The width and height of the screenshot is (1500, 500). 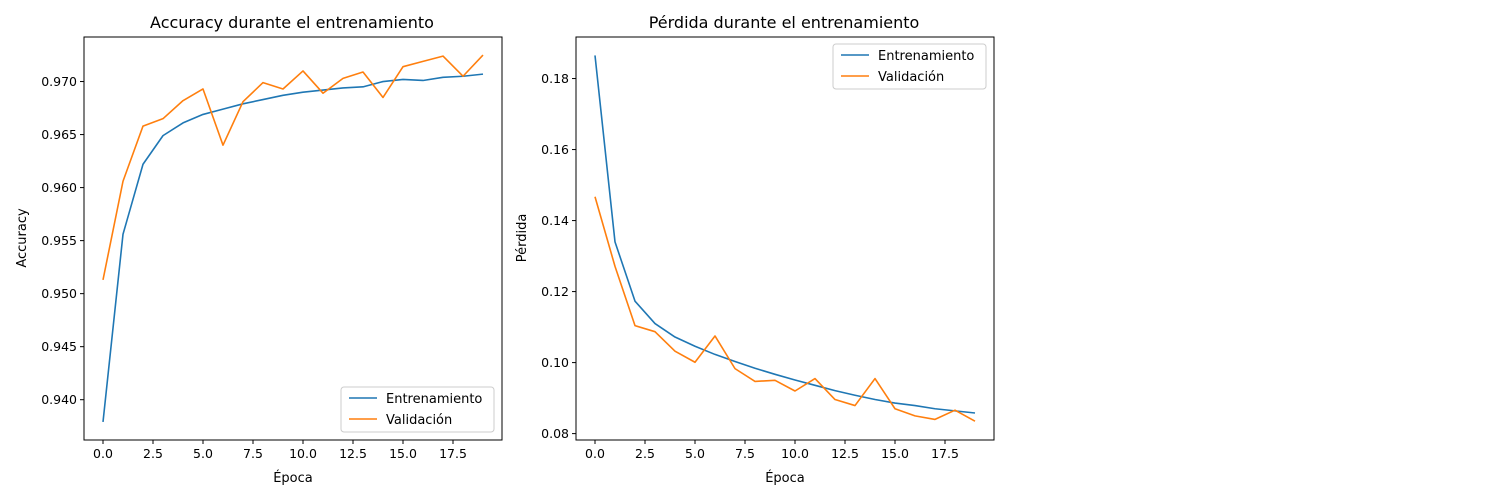 What do you see at coordinates (555, 291) in the screenshot?
I see `y-tick-label: 0.12` at bounding box center [555, 291].